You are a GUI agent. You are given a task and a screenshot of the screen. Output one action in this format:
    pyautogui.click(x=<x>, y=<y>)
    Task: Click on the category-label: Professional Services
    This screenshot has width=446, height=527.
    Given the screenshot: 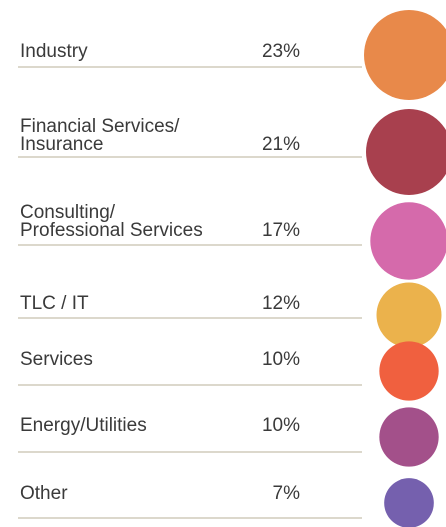 What is the action you would take?
    pyautogui.click(x=111, y=230)
    